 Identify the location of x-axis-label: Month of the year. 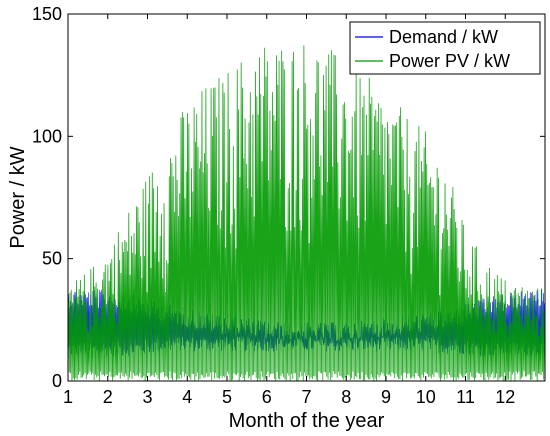
(307, 421).